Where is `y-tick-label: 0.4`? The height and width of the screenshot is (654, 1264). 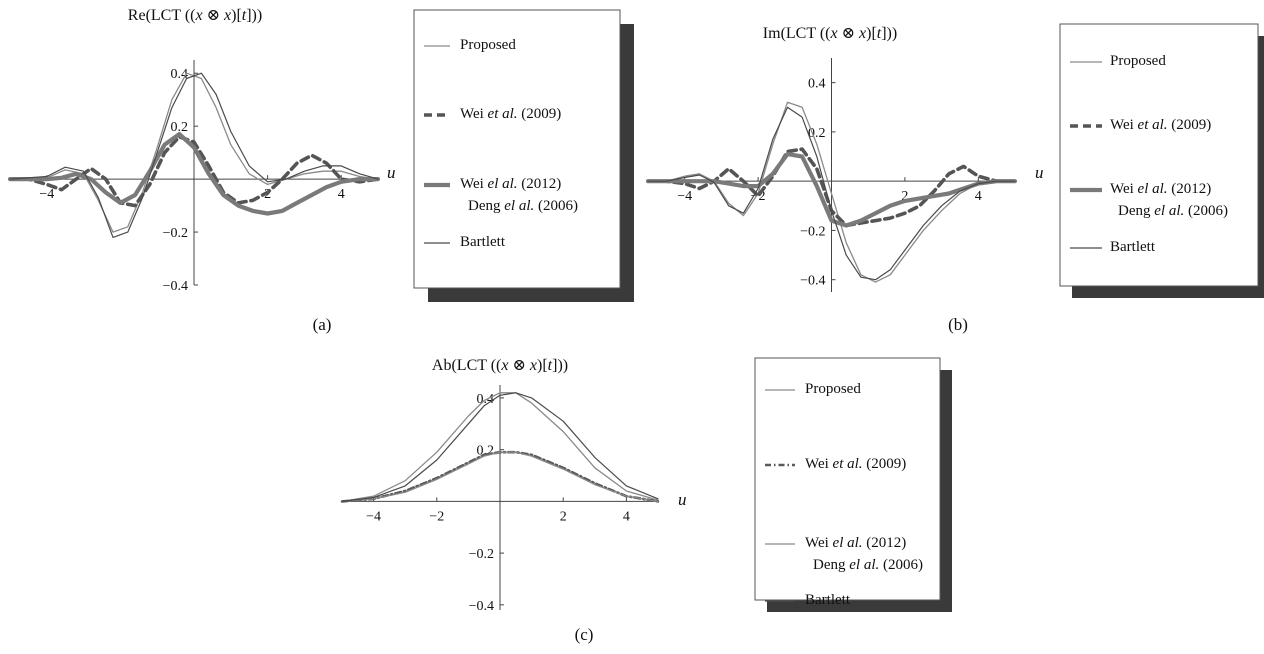 y-tick-label: 0.4 is located at coordinates (817, 84).